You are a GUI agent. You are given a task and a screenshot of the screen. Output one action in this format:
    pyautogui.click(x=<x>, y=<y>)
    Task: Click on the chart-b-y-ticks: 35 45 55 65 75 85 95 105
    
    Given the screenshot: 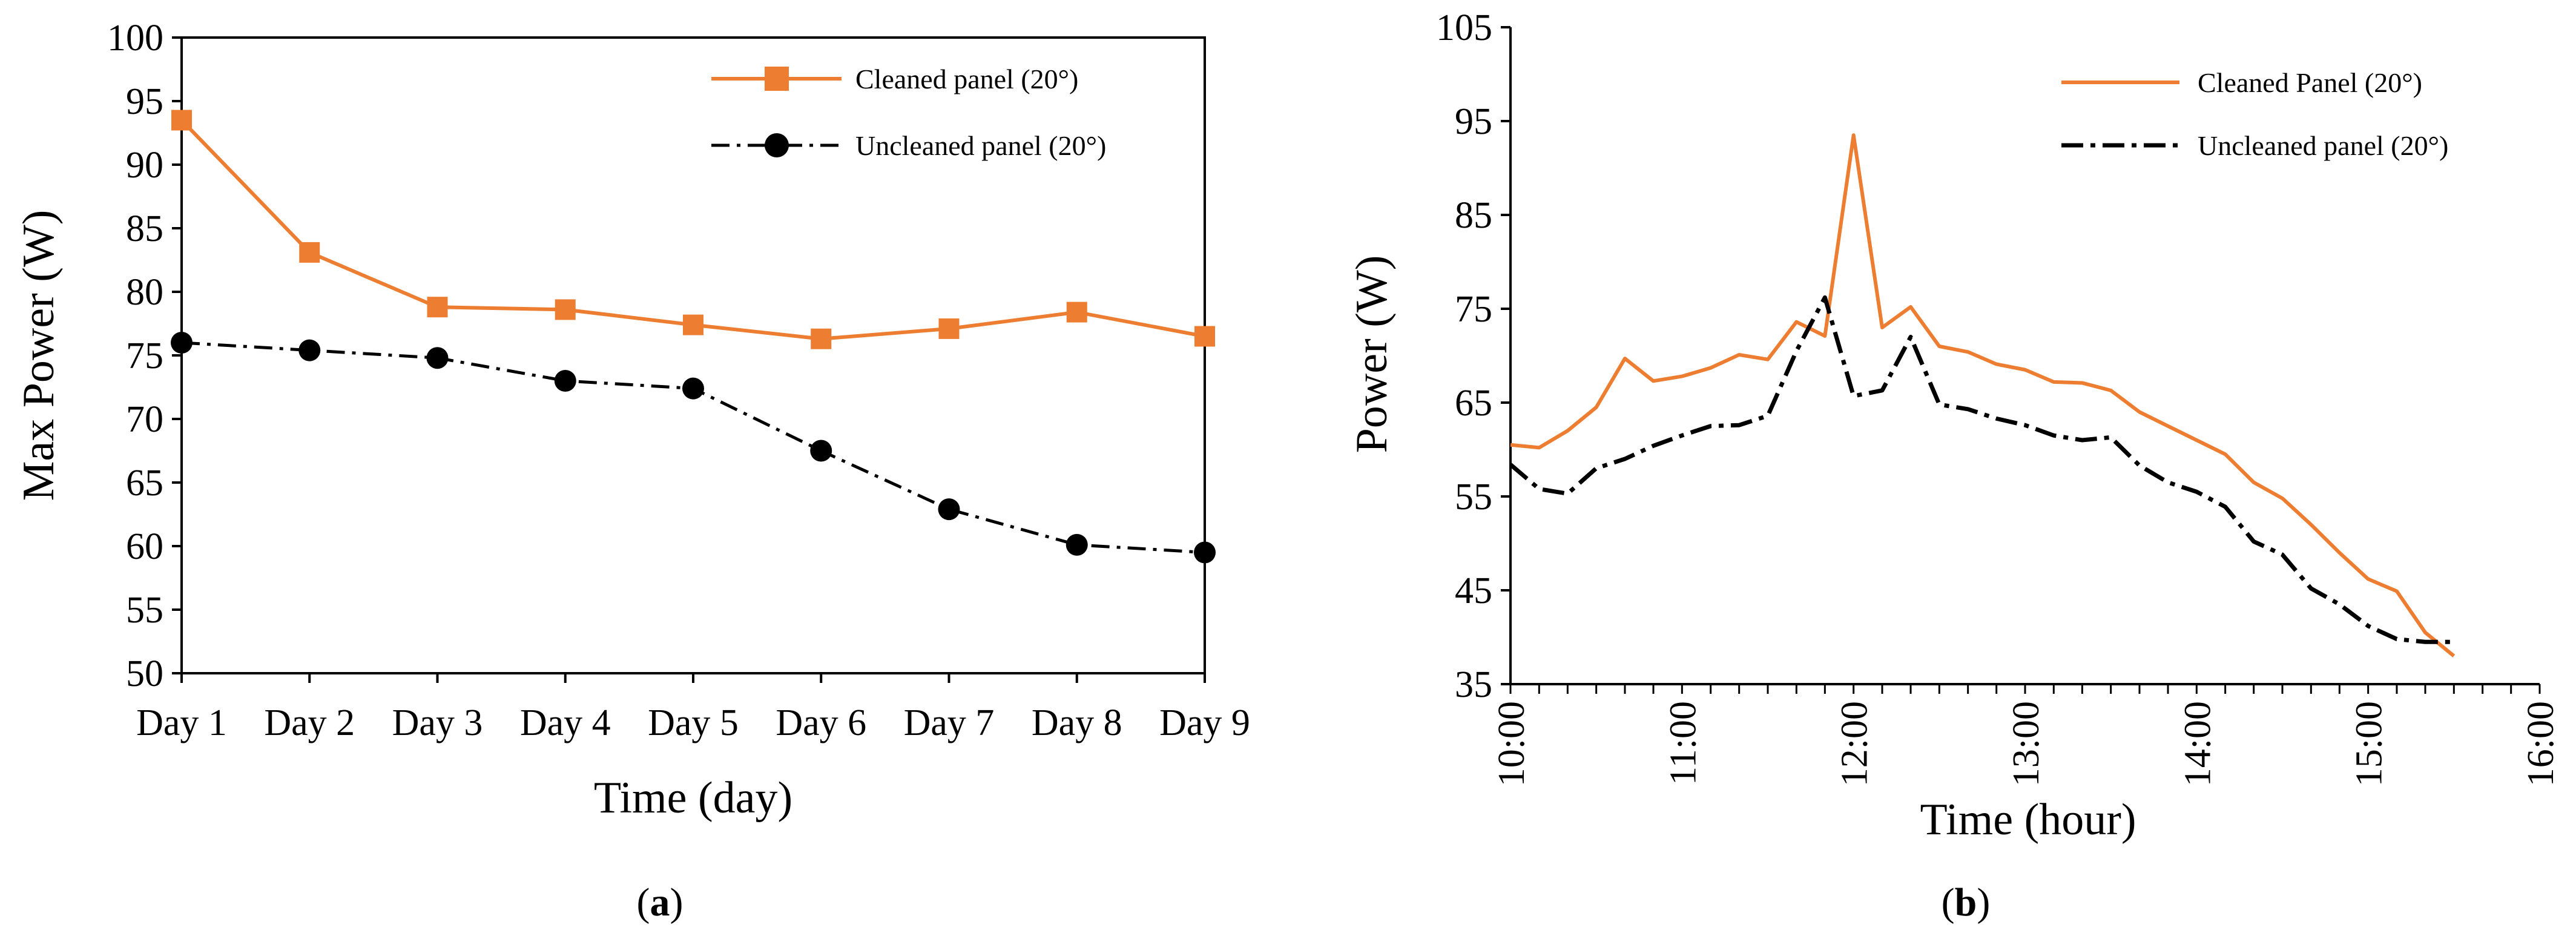 What is the action you would take?
    pyautogui.click(x=1473, y=356)
    